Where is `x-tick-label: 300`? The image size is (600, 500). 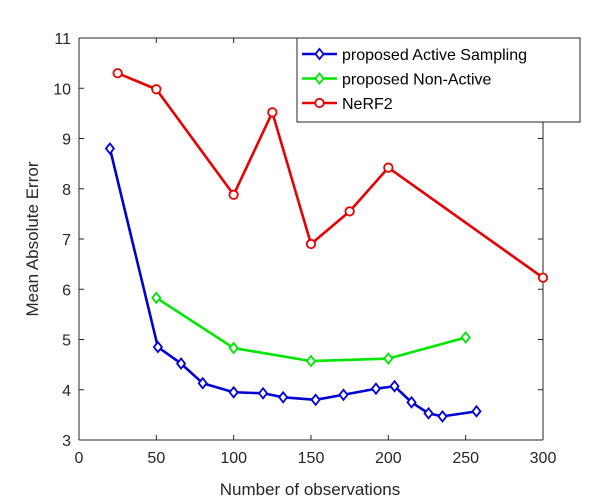 x-tick-label: 300 is located at coordinates (543, 458).